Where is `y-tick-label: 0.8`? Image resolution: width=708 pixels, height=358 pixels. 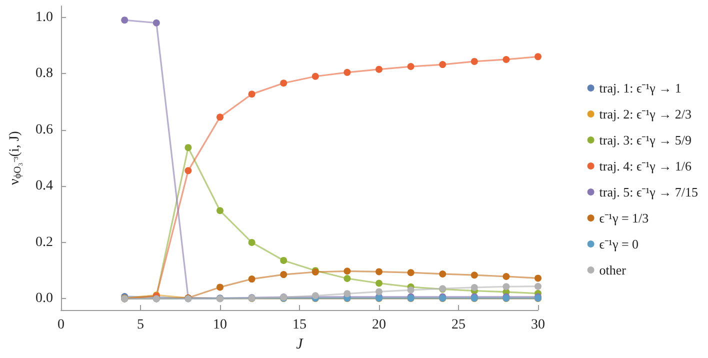 y-tick-label: 0.8 is located at coordinates (44, 74).